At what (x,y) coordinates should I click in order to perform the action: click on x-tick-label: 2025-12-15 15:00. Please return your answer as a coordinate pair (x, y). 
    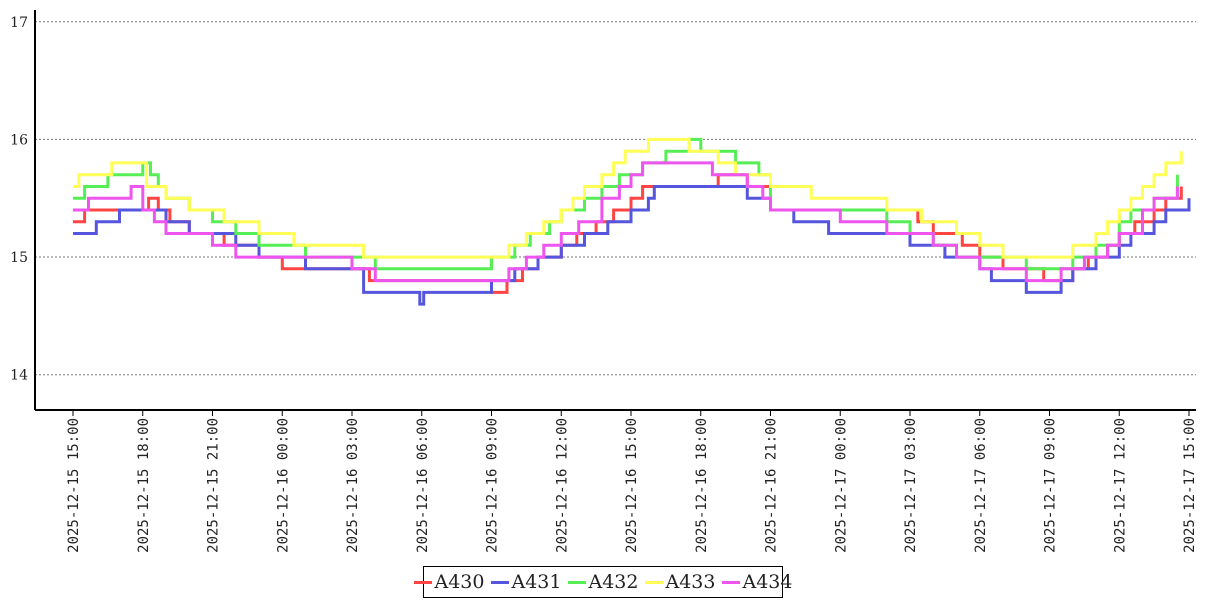
    Looking at the image, I should click on (74, 485).